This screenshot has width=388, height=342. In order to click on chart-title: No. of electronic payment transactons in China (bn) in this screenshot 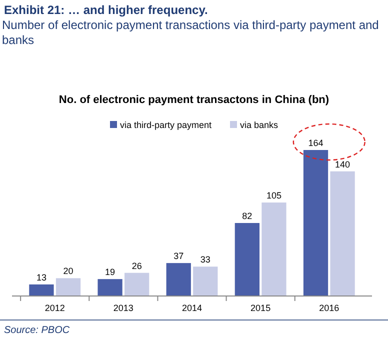, I will do `click(194, 100)`.